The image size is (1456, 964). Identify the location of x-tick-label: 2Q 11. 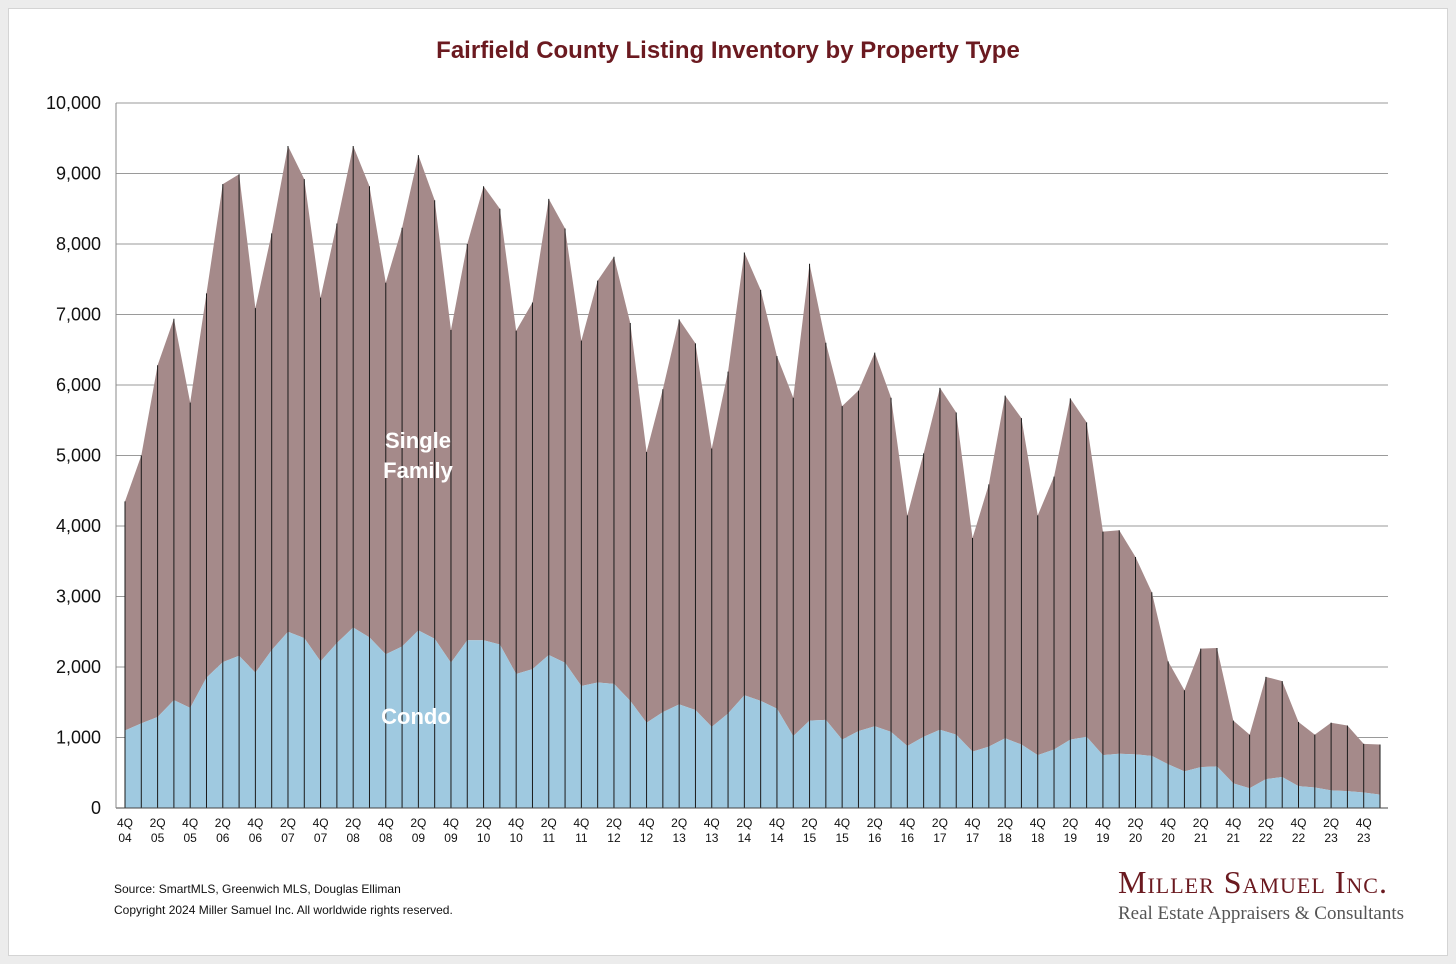
(549, 830).